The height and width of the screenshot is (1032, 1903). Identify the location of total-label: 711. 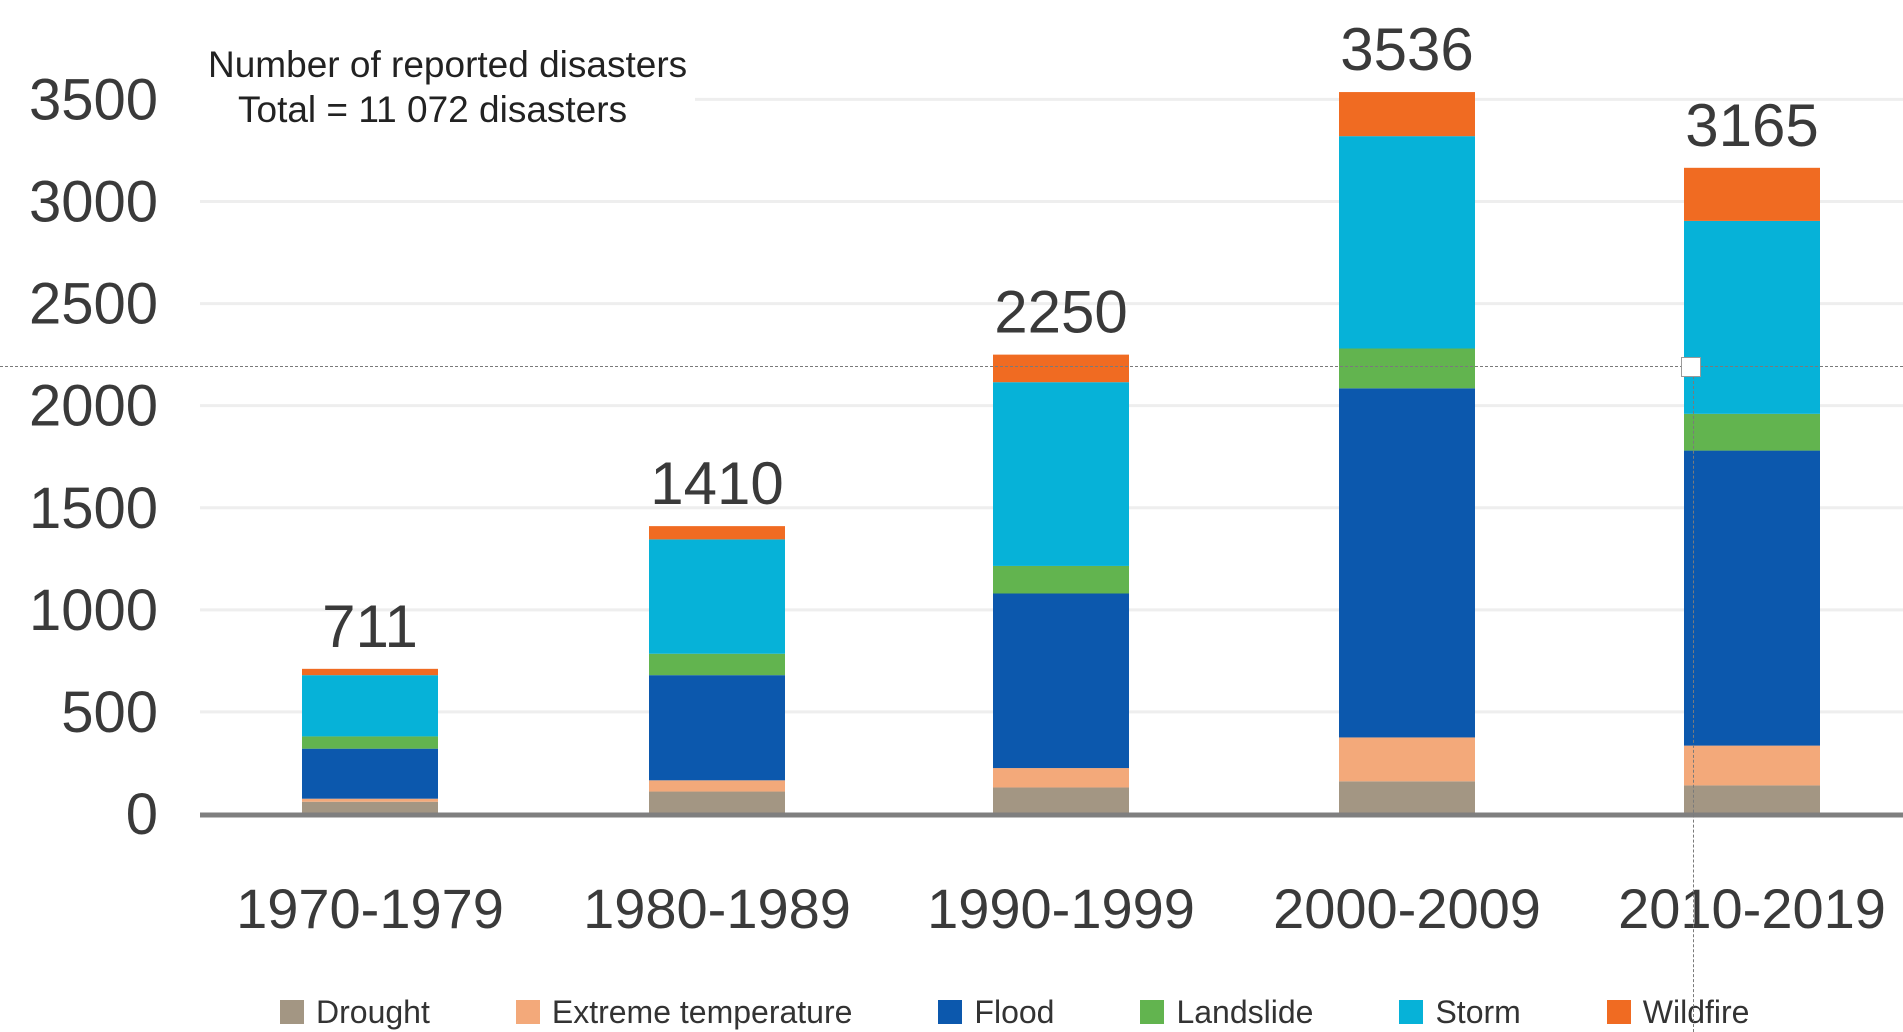
(370, 626).